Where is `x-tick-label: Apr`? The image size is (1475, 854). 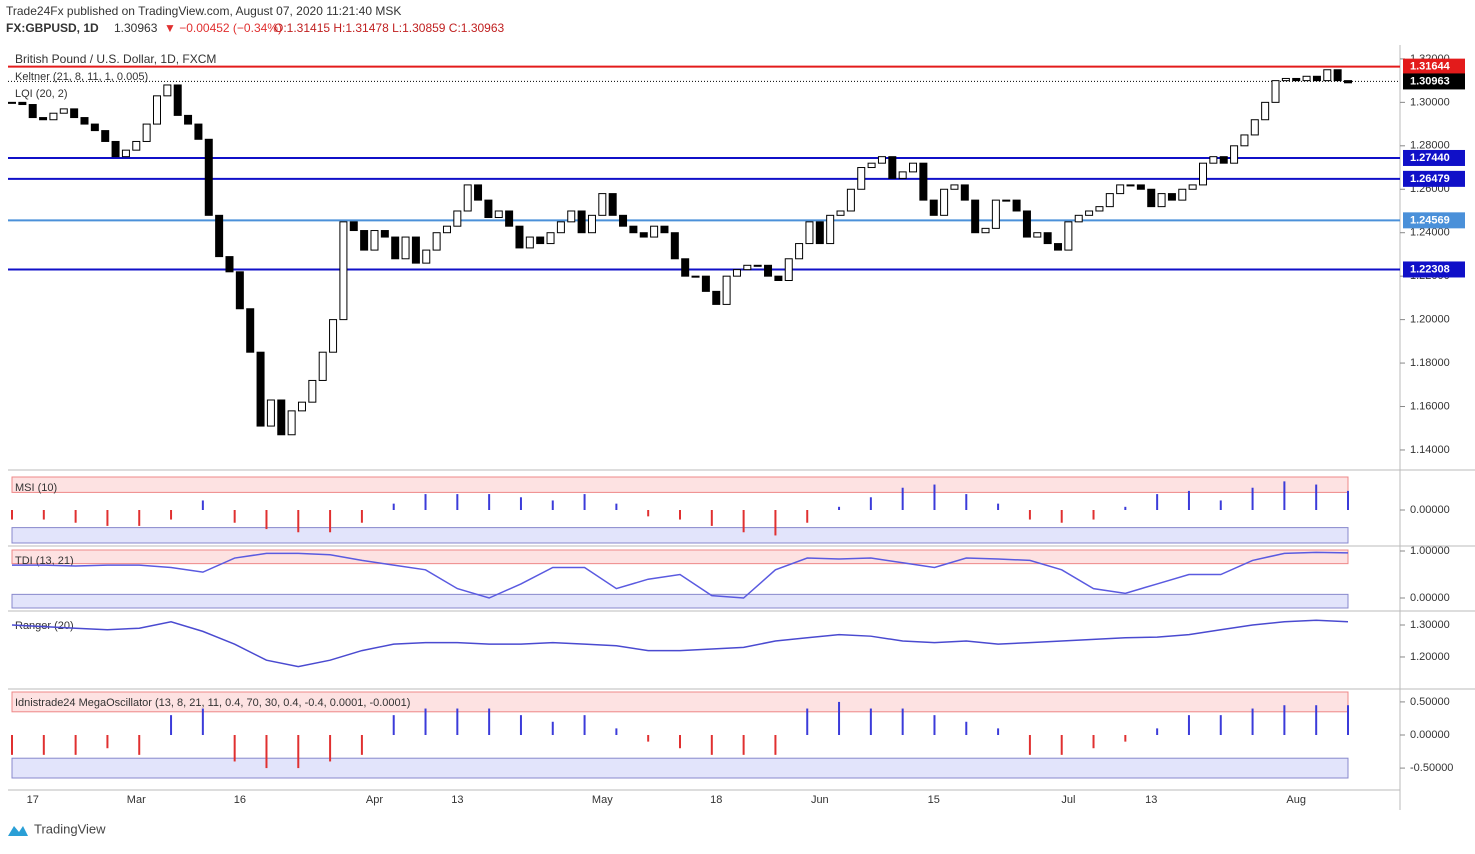
x-tick-label: Apr is located at coordinates (374, 800).